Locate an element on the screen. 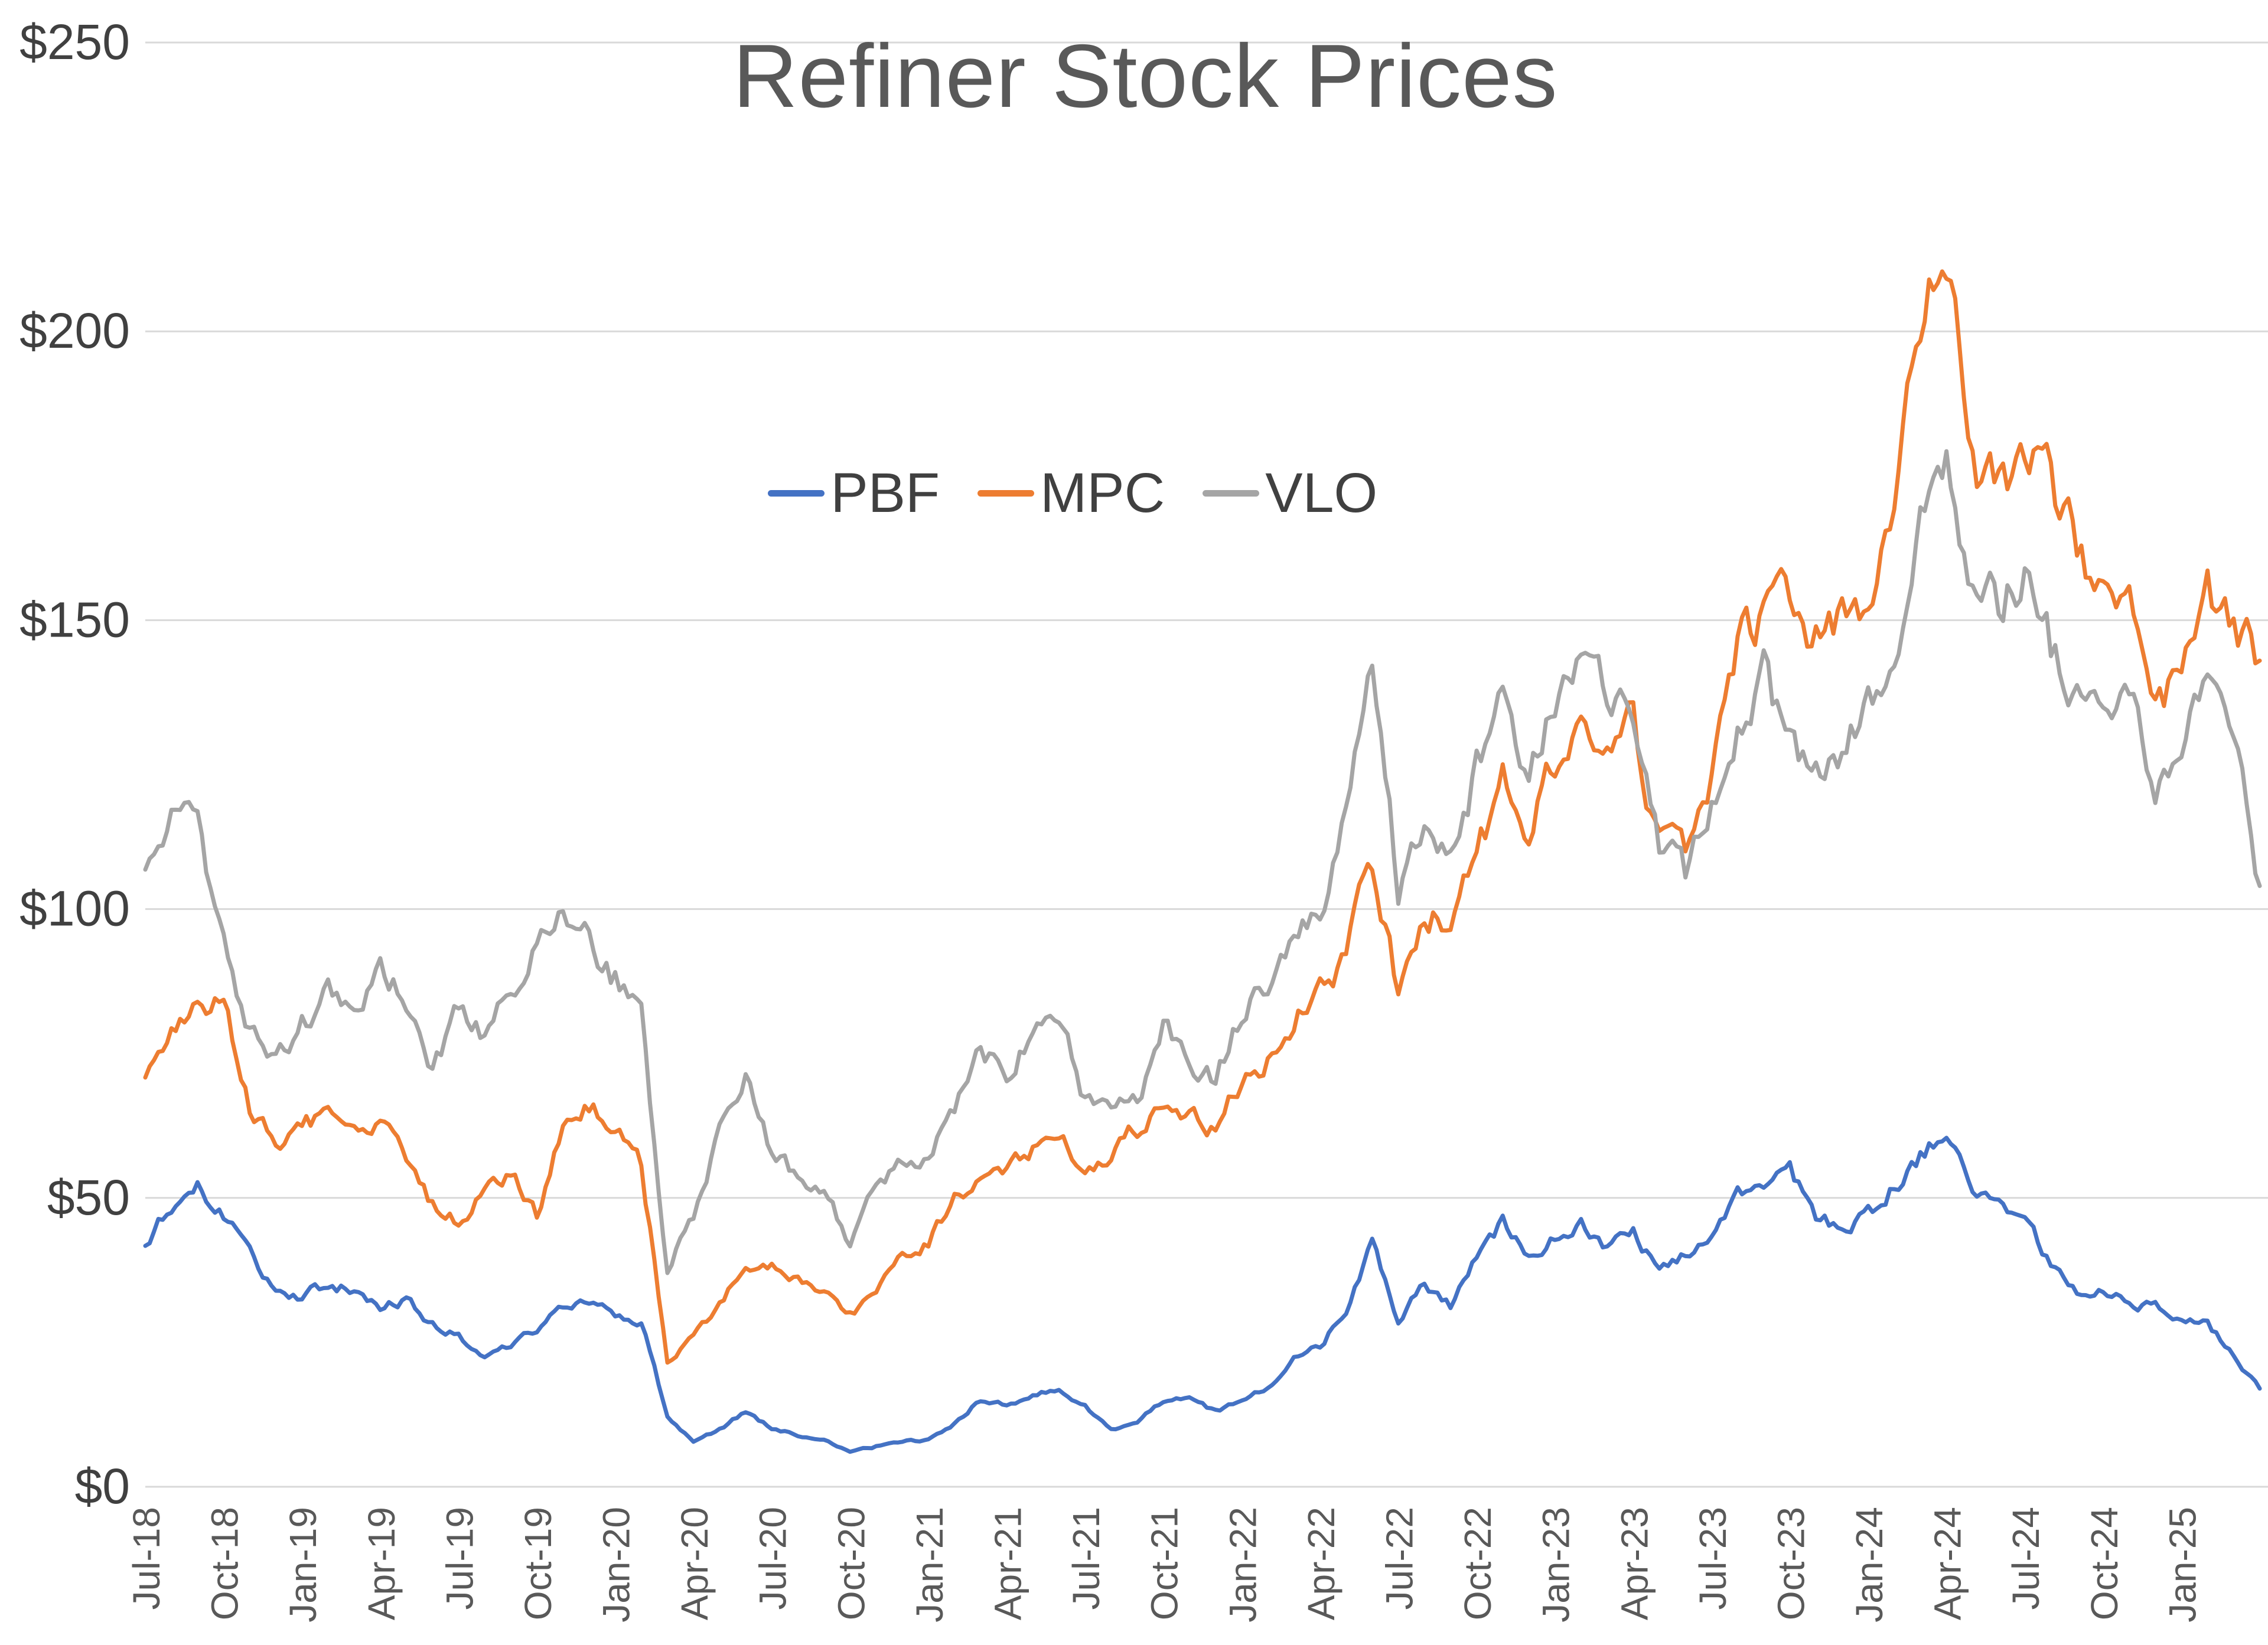  x-axis-tick-label: Jul-23 is located at coordinates (1713, 1558).